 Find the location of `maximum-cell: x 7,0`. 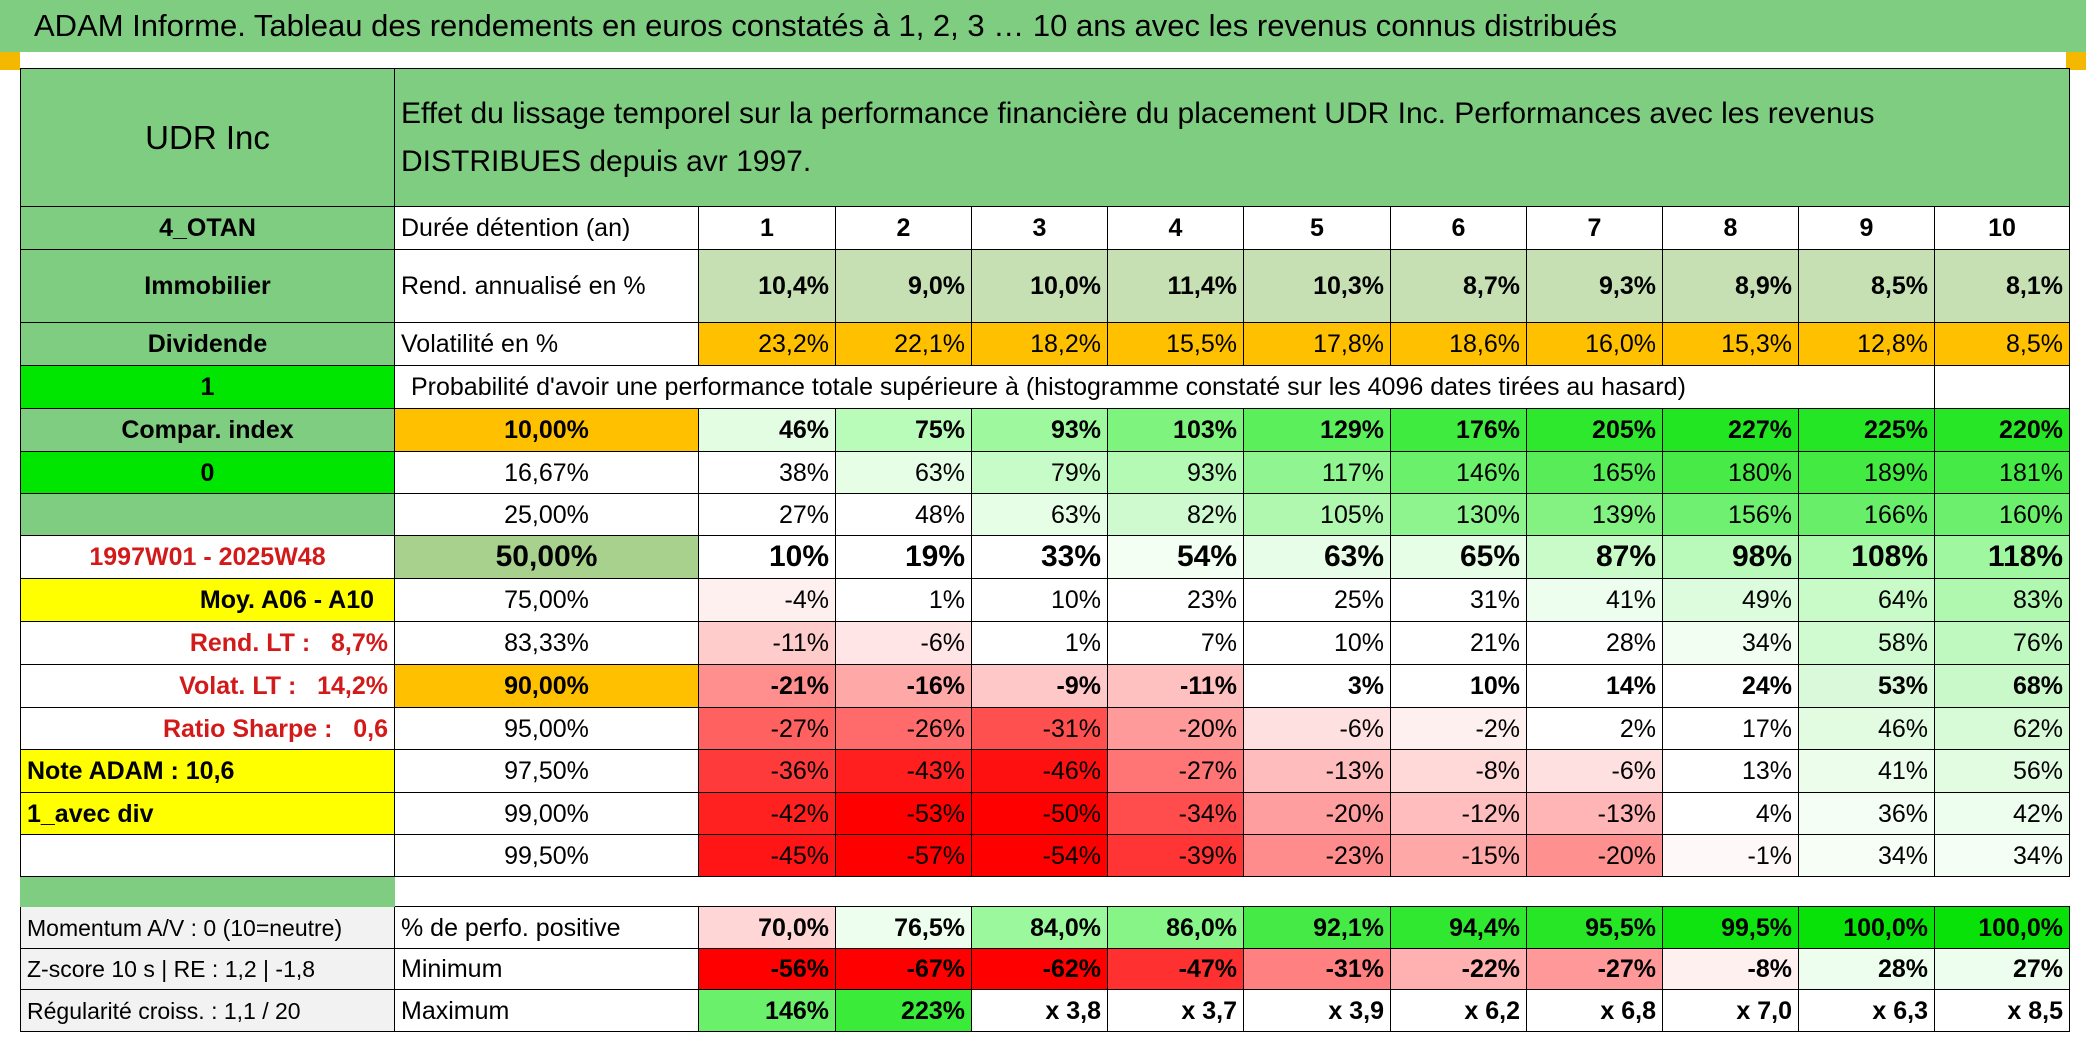

maximum-cell: x 7,0 is located at coordinates (1730, 1010).